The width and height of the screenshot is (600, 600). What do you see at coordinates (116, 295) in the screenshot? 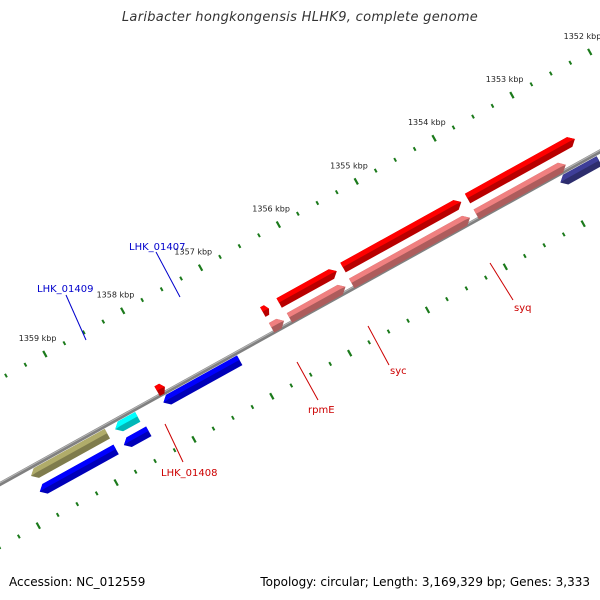
I see `ruler-label: 1358 kbp` at bounding box center [116, 295].